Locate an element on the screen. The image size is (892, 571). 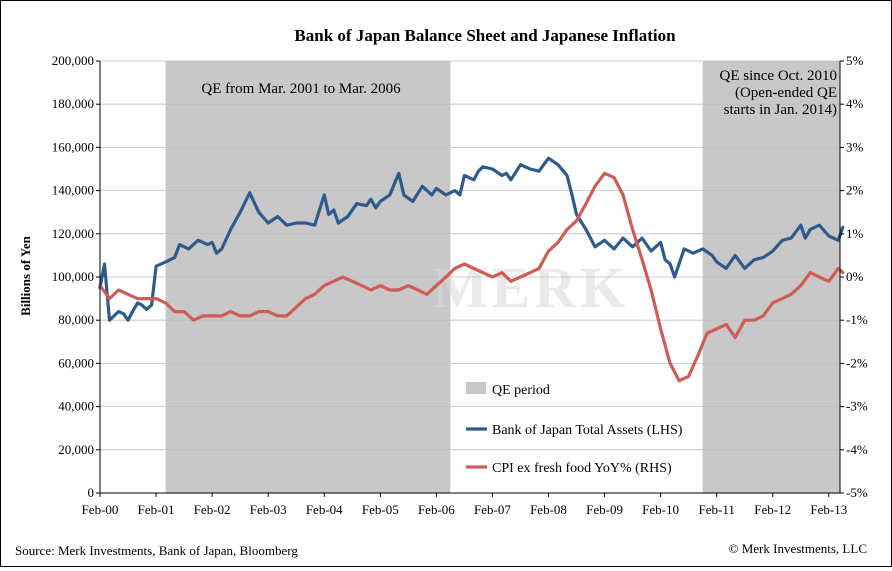
y-right-tick-label: 3% is located at coordinates (855, 146).